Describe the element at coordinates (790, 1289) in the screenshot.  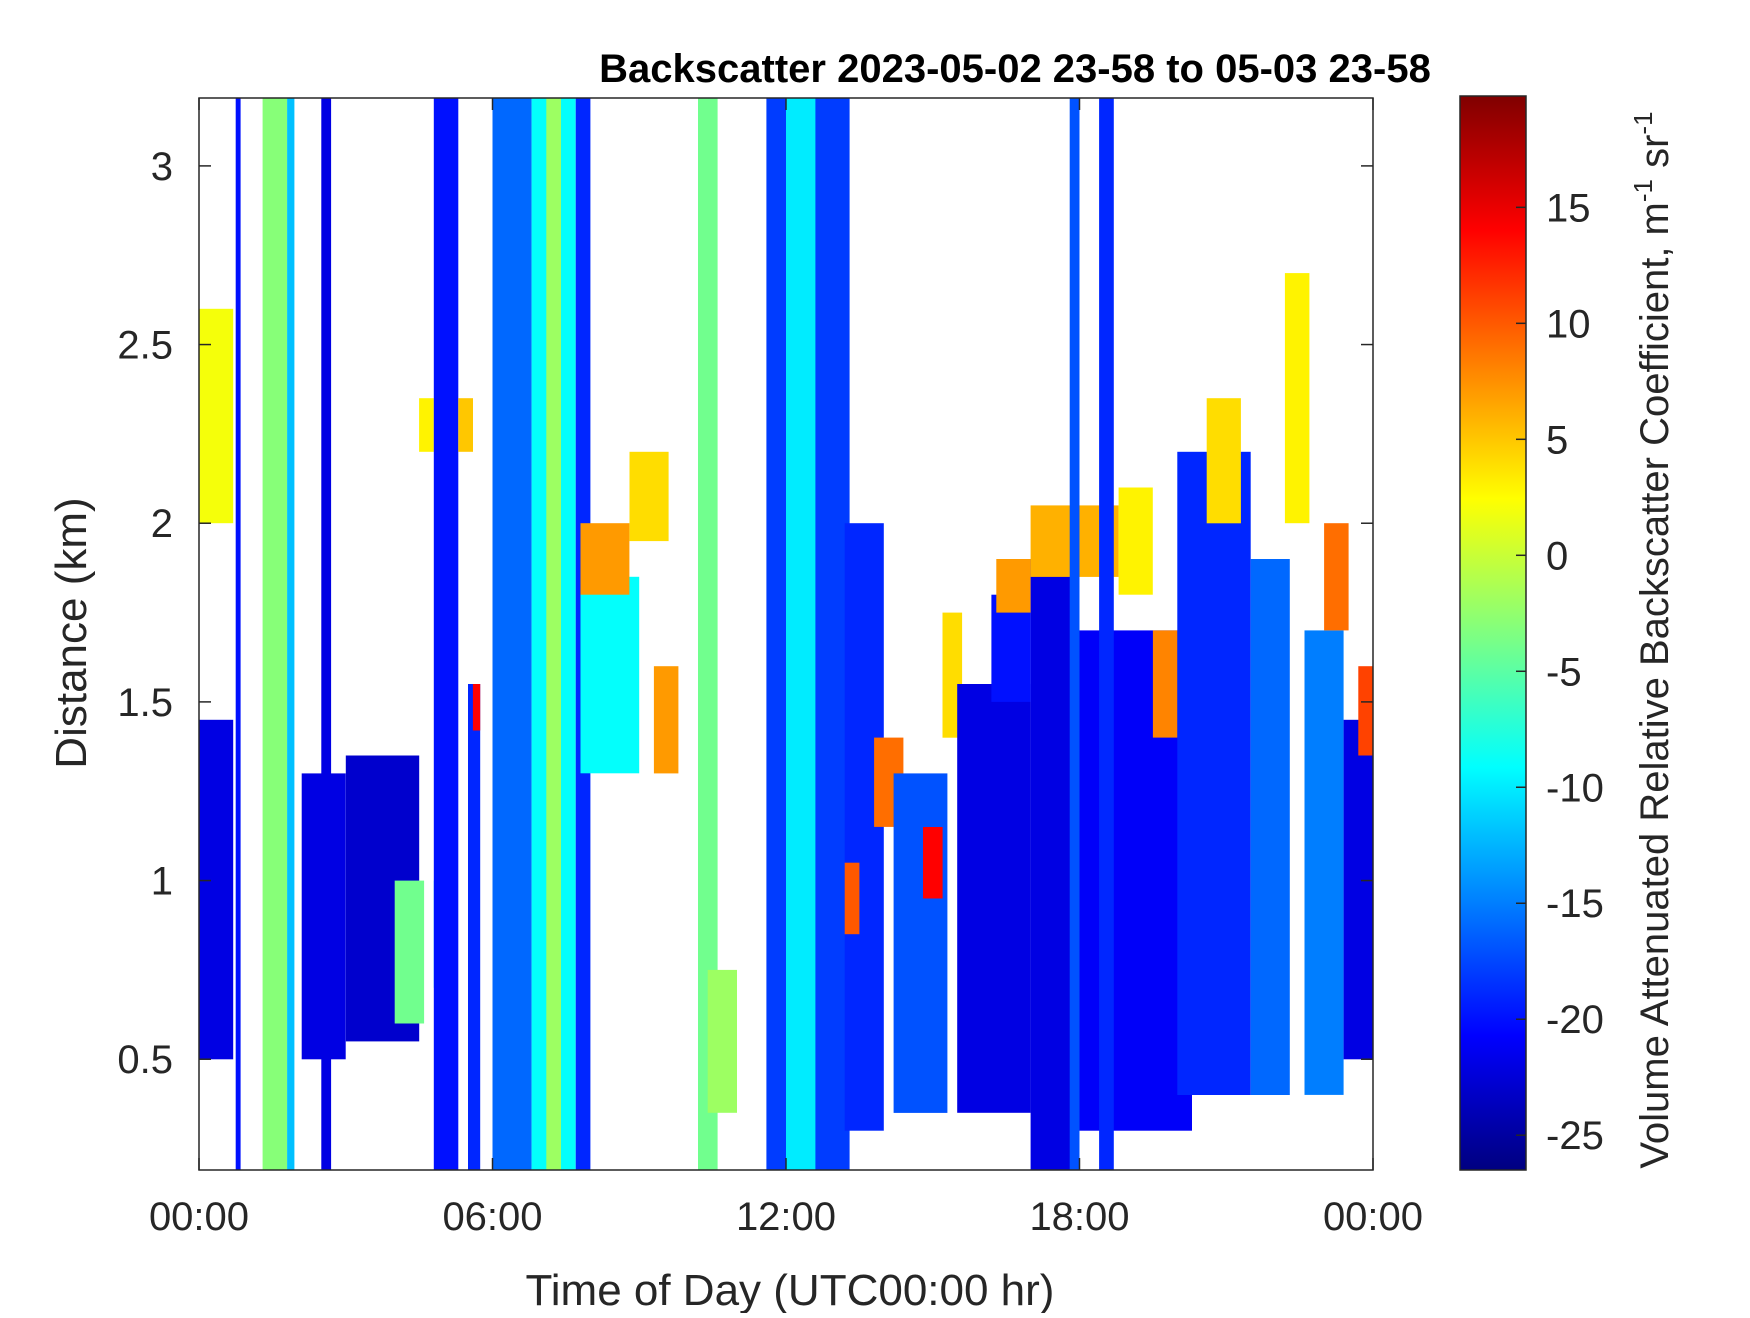
I see `x-axis-label: Time of Day (UTC00:00 hr)` at that location.